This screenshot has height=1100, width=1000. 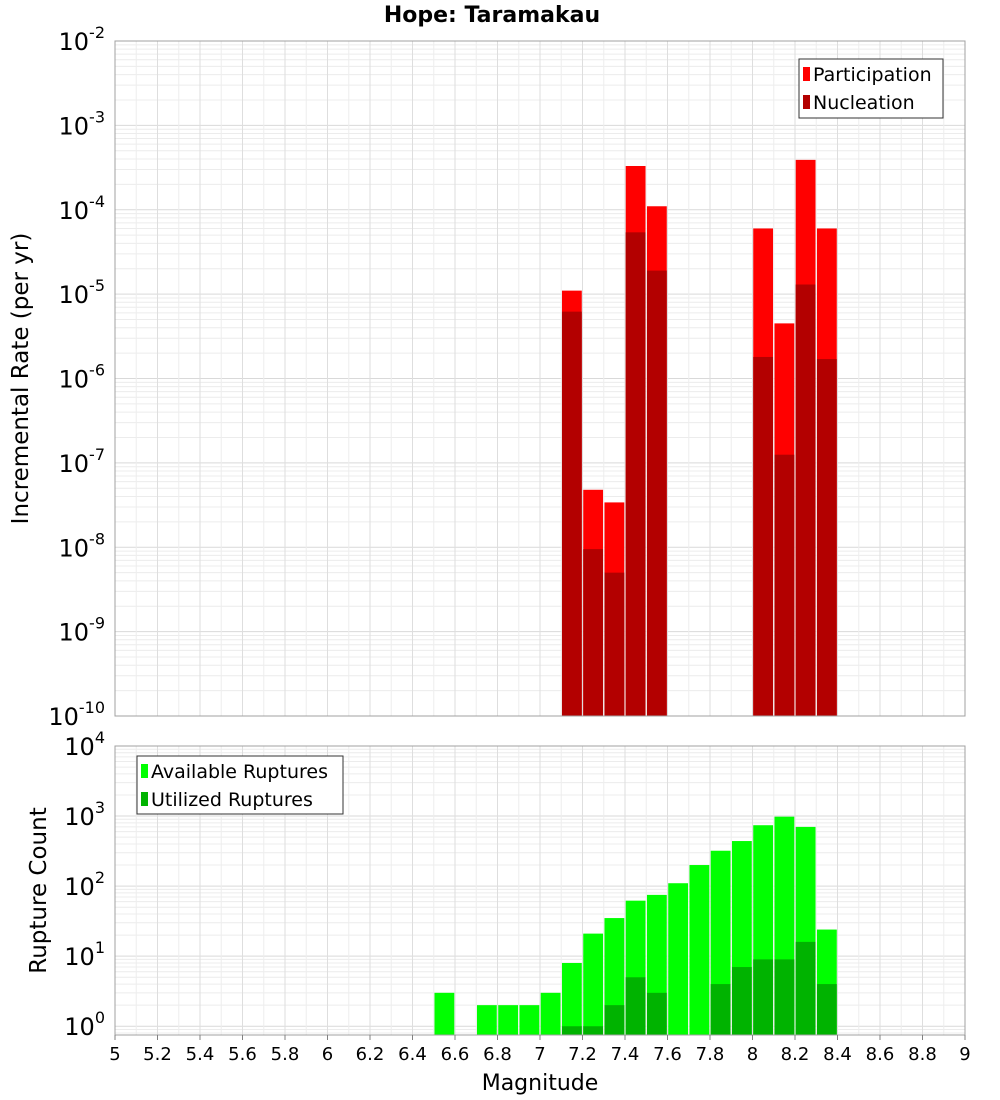 I want to click on x-tick-label: 6.4, so click(x=412, y=1054).